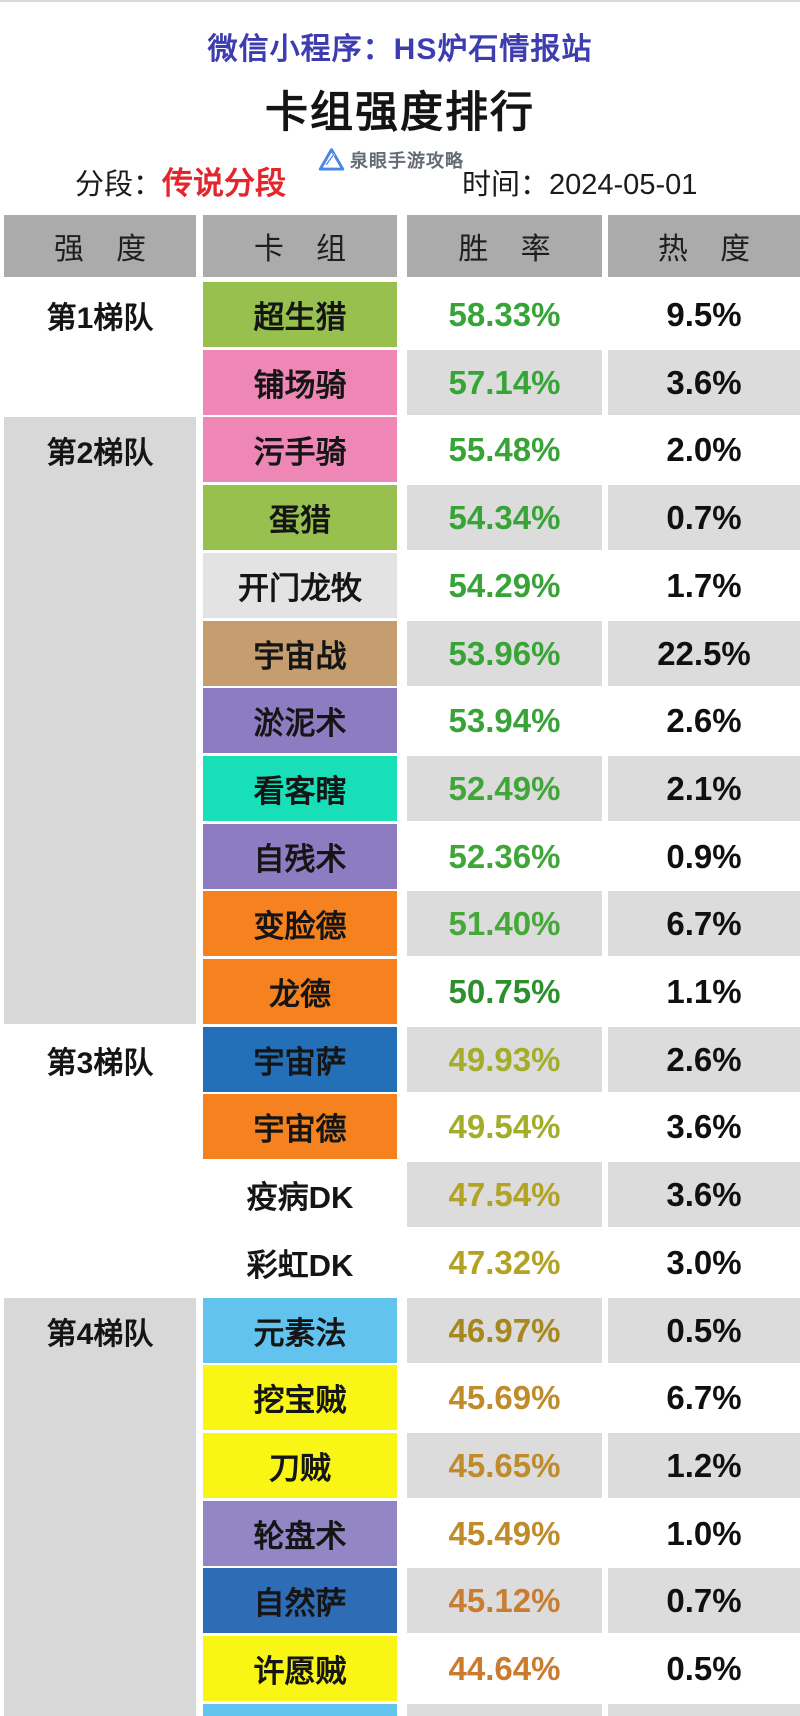 Image resolution: width=800 pixels, height=1716 pixels. Describe the element at coordinates (704, 1262) in the screenshot. I see `heat-cell: 3.0%` at that location.